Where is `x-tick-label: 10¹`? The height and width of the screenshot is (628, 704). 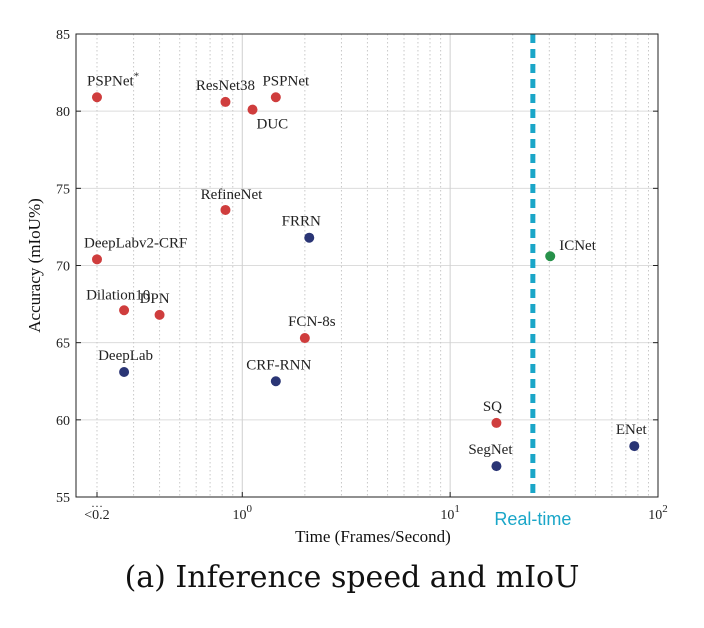 x-tick-label: 10¹ is located at coordinates (450, 513).